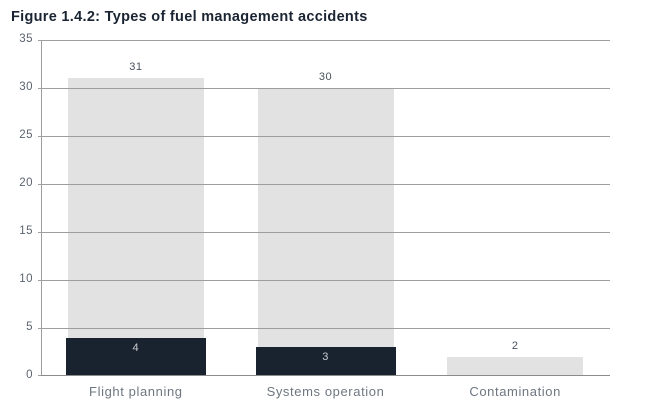  What do you see at coordinates (26, 87) in the screenshot?
I see `y-tick-label: 30` at bounding box center [26, 87].